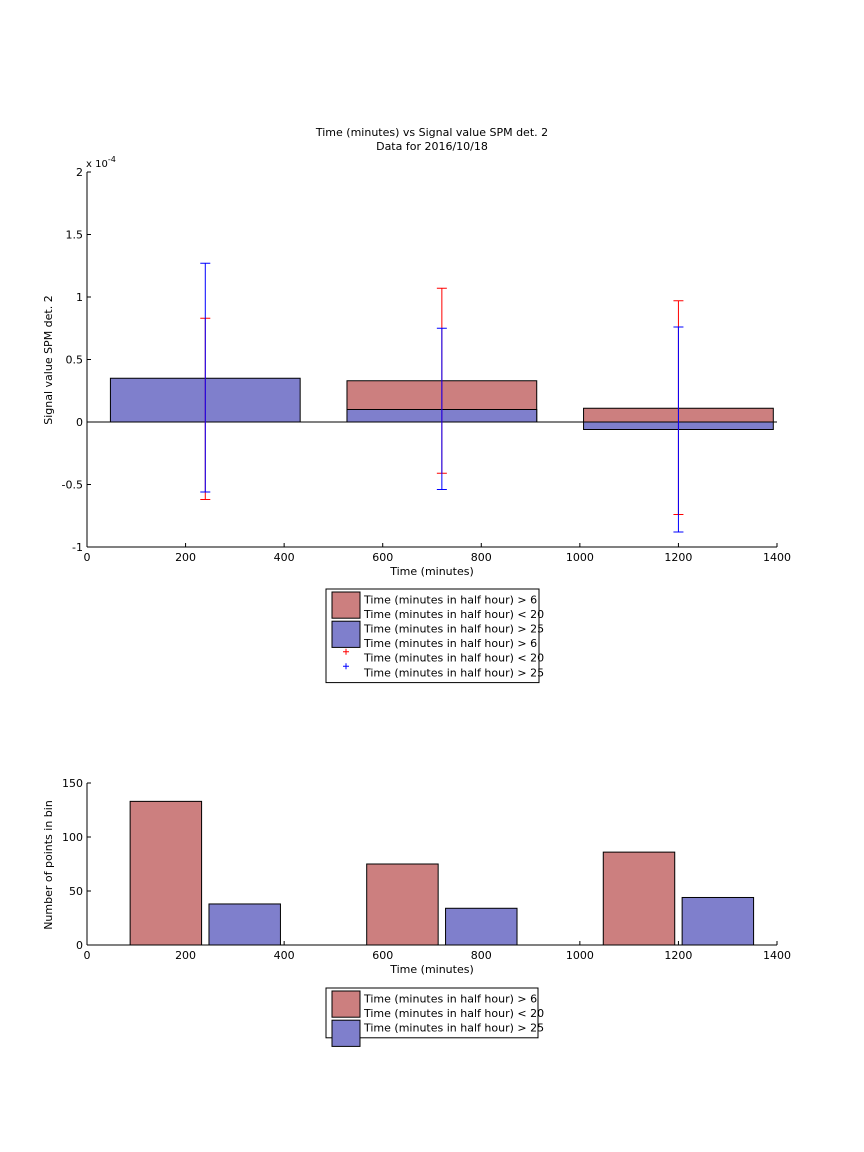 This screenshot has height=1152, width=864. Describe the element at coordinates (75, 235) in the screenshot. I see `y-tick-label: 1.5` at that location.